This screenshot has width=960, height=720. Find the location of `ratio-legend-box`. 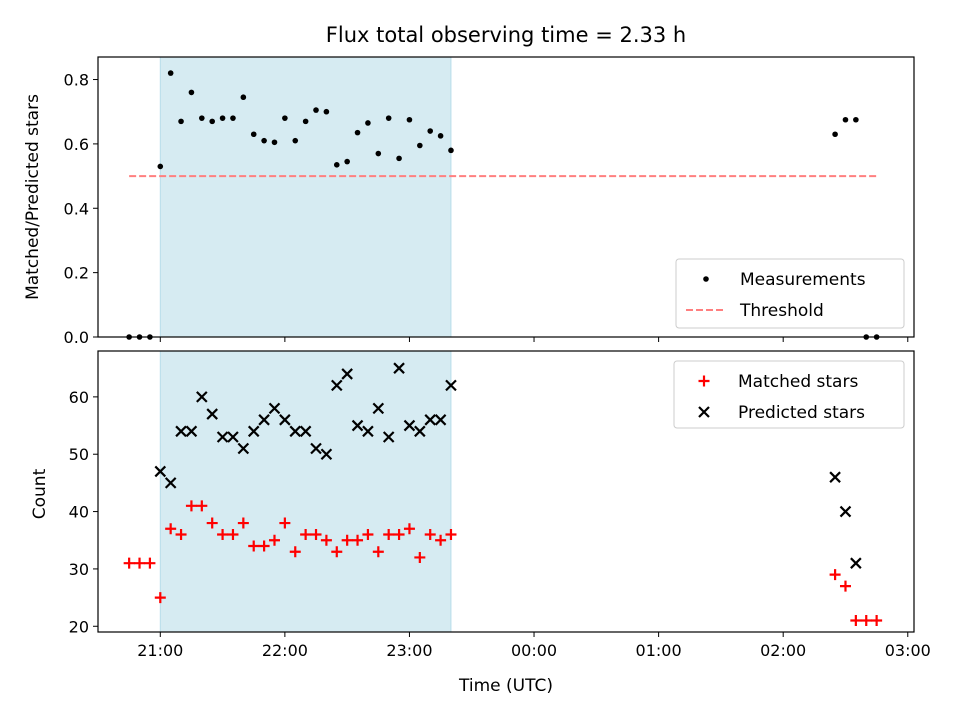

ratio-legend-box is located at coordinates (790, 293).